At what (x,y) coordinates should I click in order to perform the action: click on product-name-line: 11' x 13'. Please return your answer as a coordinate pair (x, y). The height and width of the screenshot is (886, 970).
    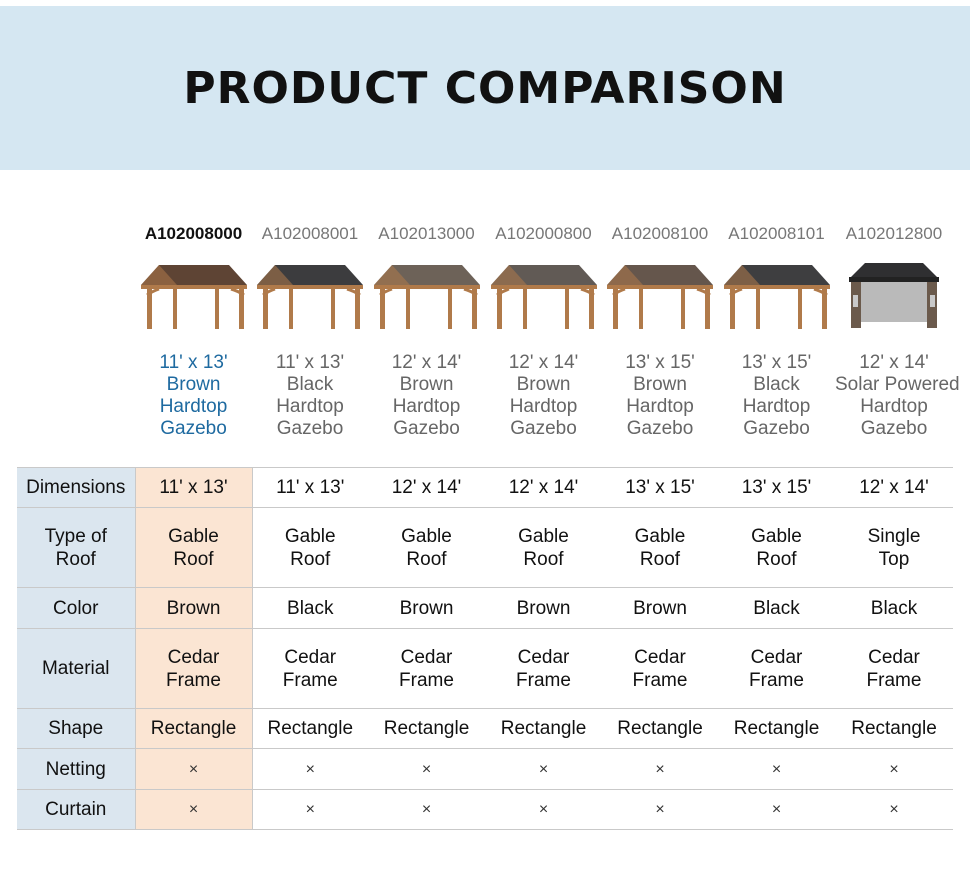
    Looking at the image, I should click on (310, 362).